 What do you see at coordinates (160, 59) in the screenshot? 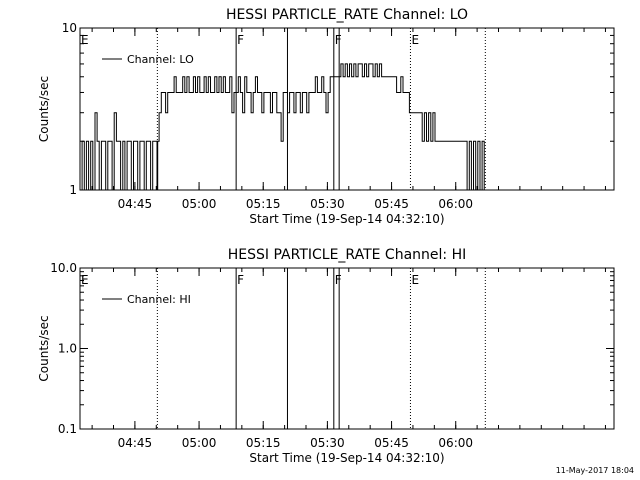
I see `legend-label: Channel: LO` at bounding box center [160, 59].